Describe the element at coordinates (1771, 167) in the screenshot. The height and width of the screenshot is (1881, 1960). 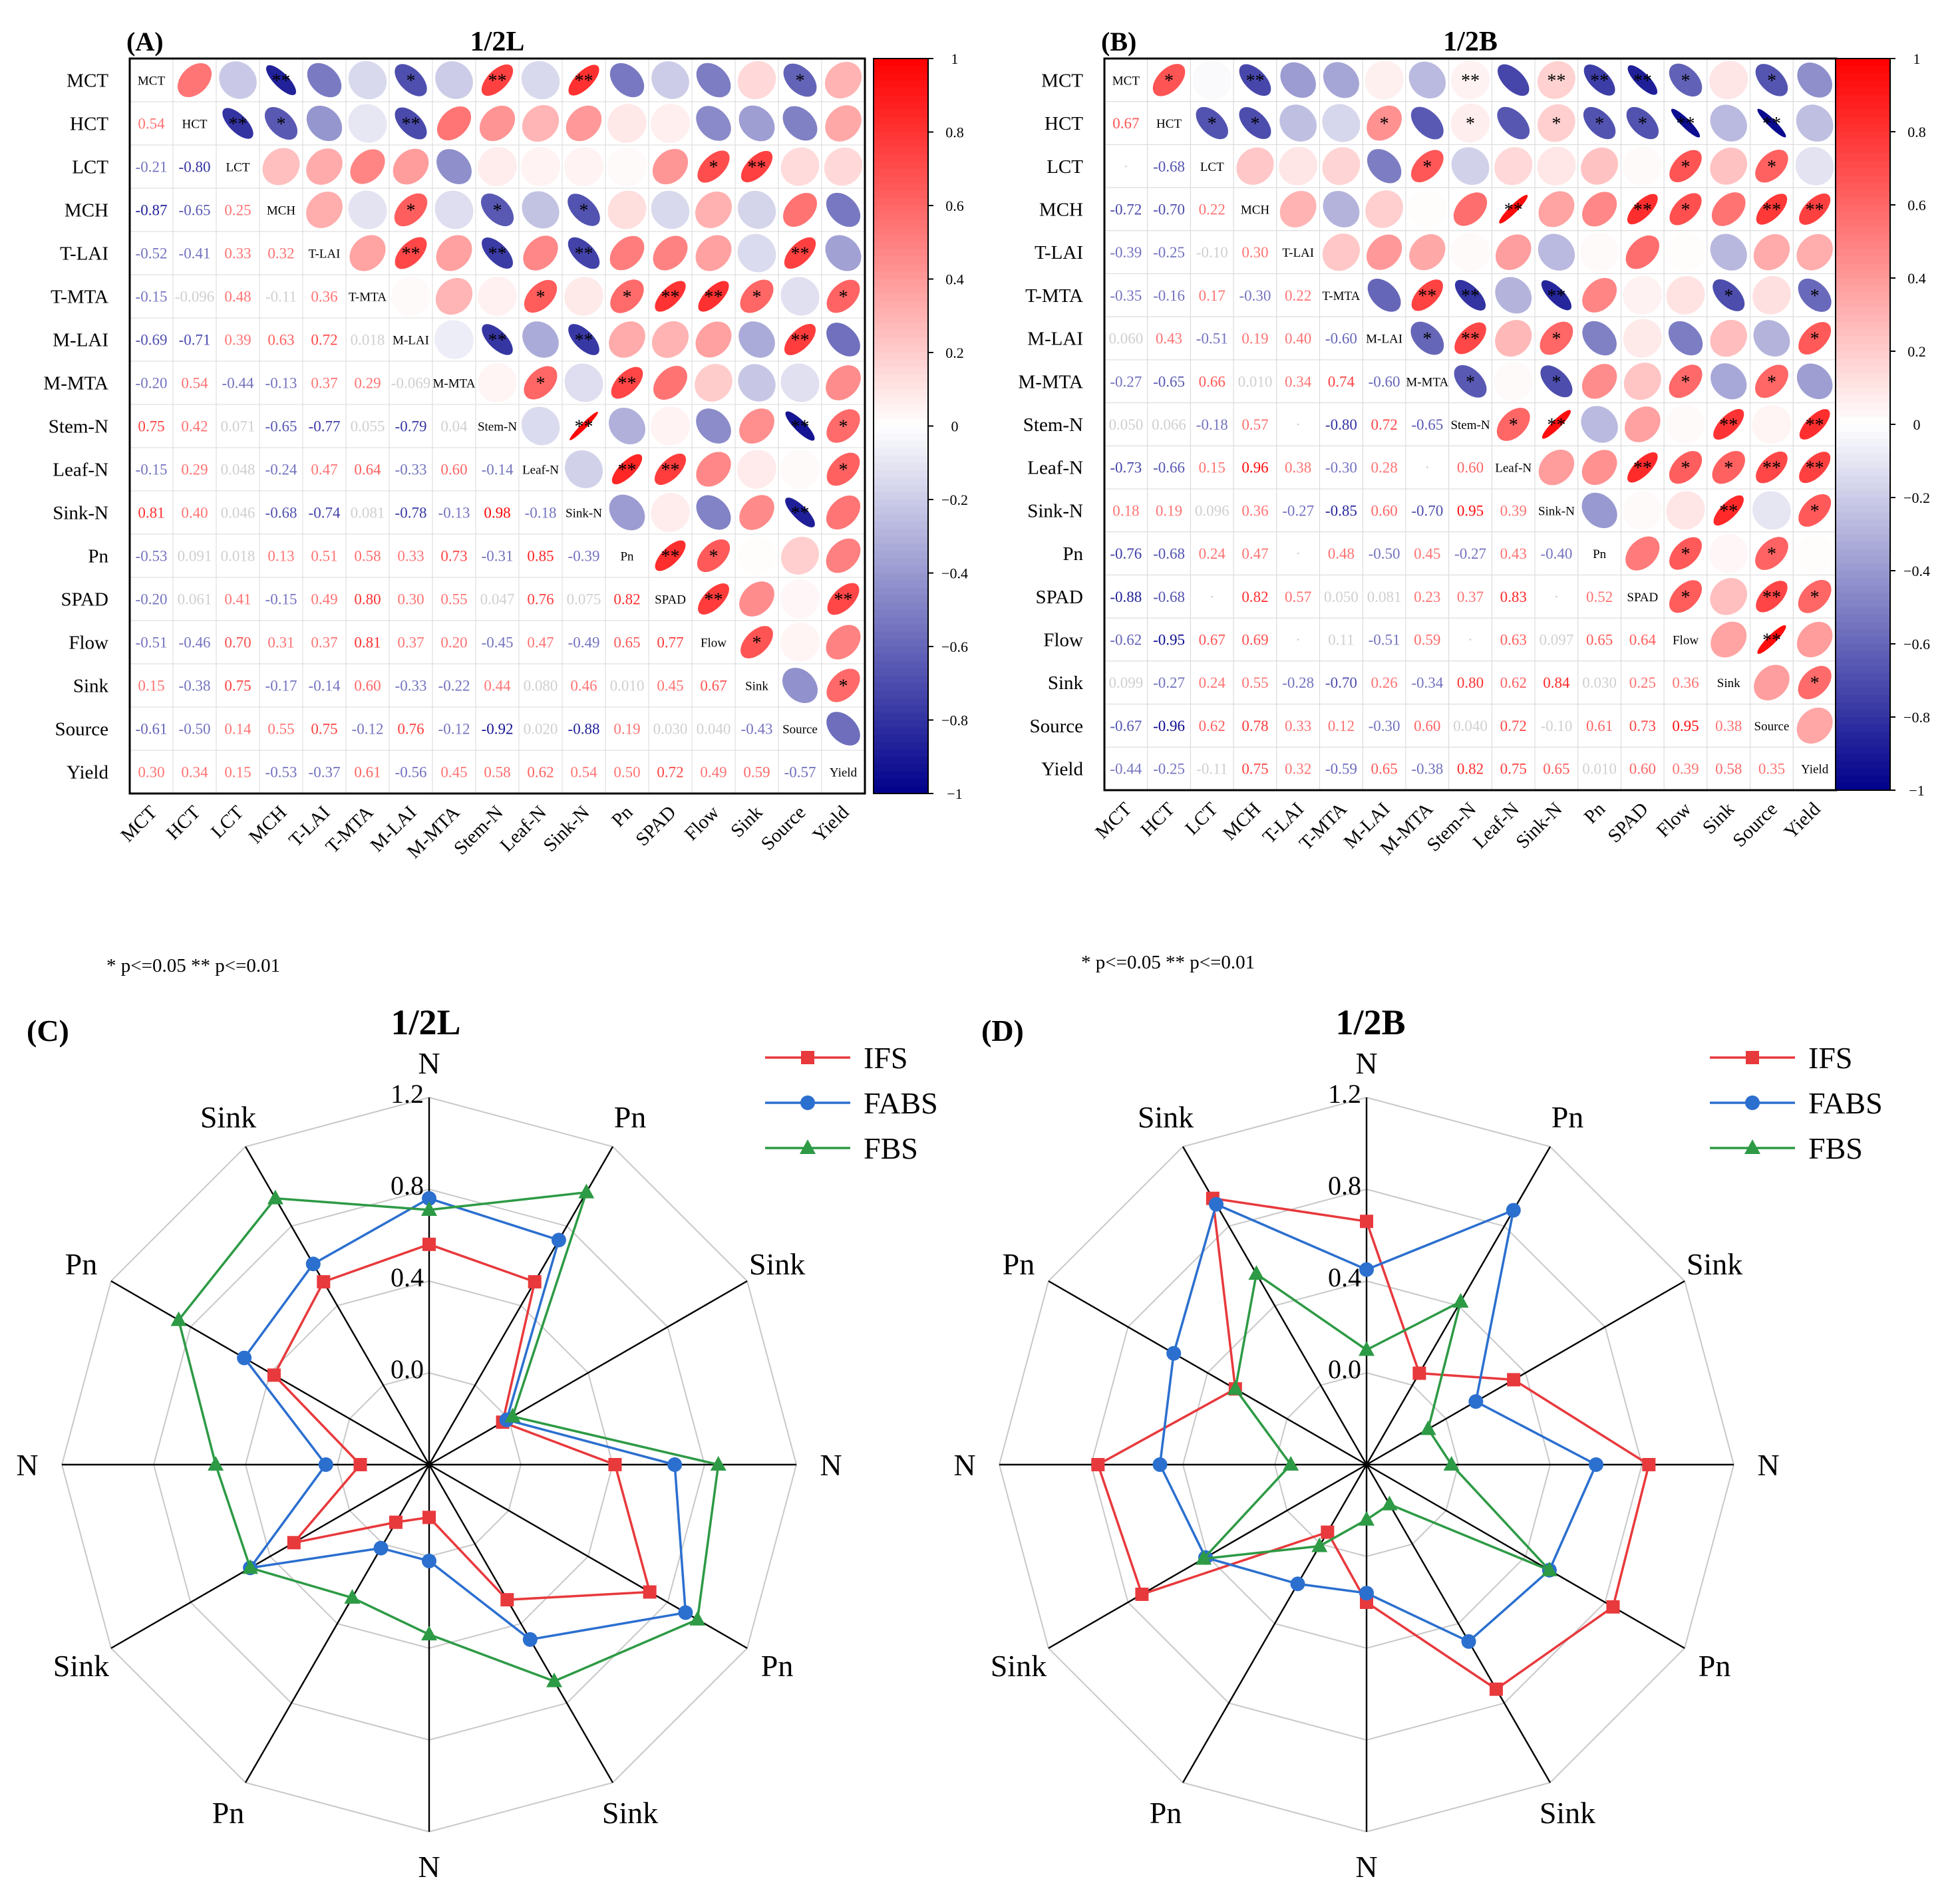
I see `significance-mark: *` at that location.